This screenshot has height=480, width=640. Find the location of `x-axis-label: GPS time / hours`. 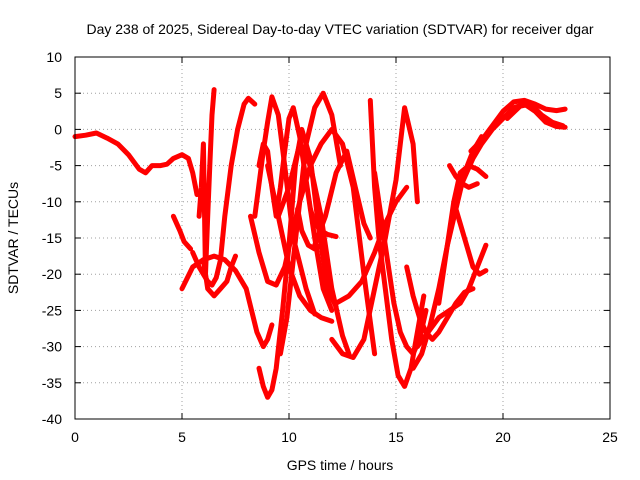

x-axis-label: GPS time / hours is located at coordinates (340, 465).